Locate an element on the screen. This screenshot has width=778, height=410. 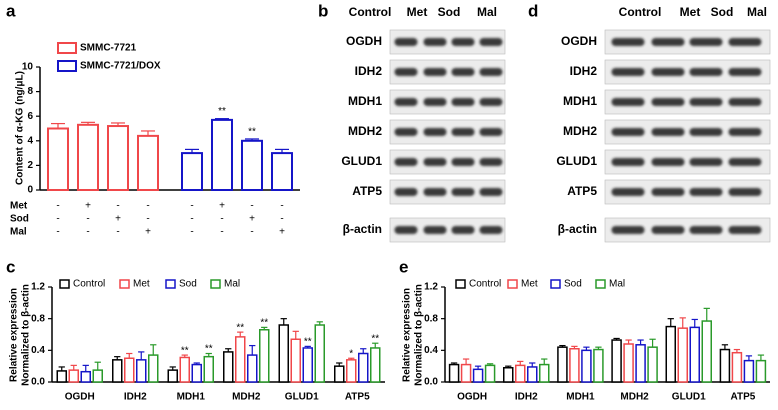
lane-label: Mal is located at coordinates (487, 12).